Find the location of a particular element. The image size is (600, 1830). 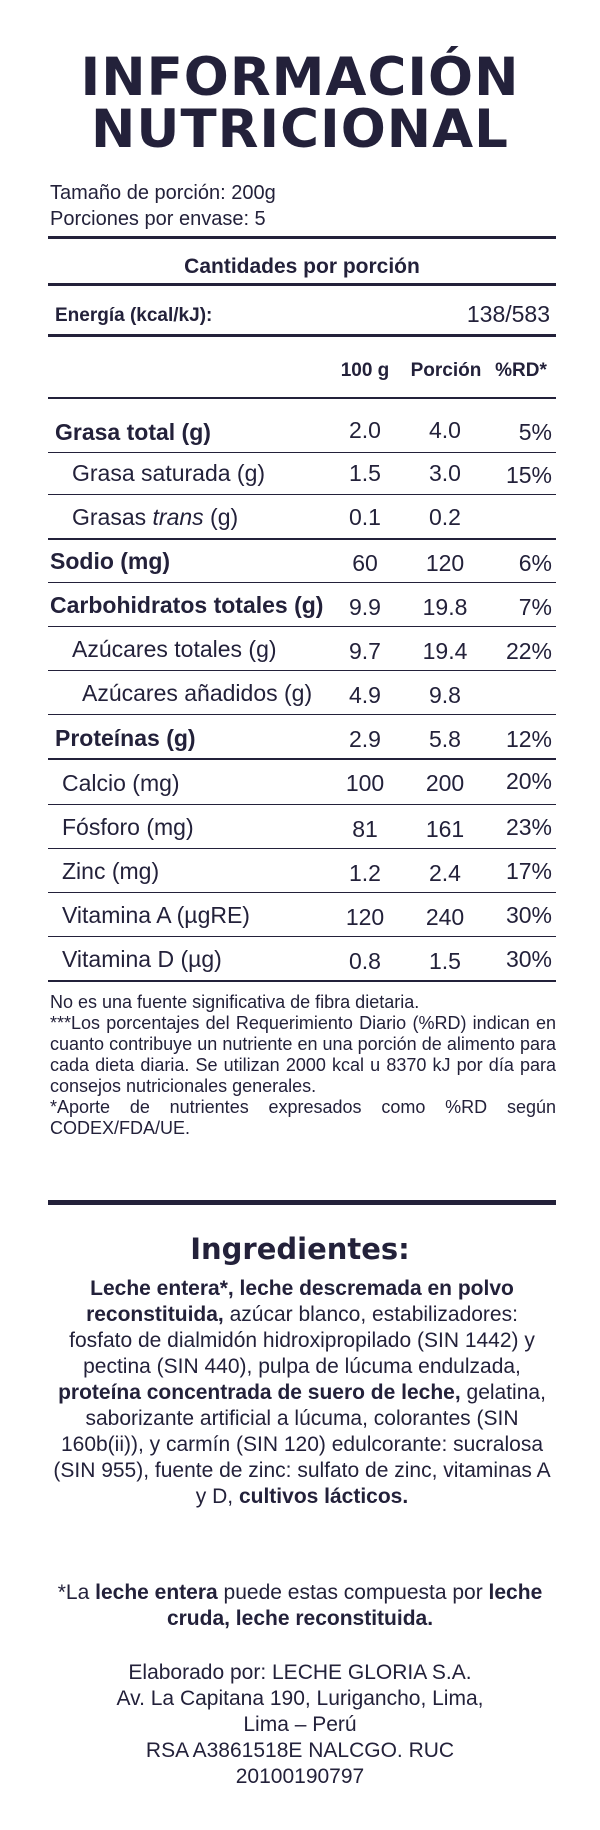

nutrient-rd: 23% is located at coordinates (528, 827).